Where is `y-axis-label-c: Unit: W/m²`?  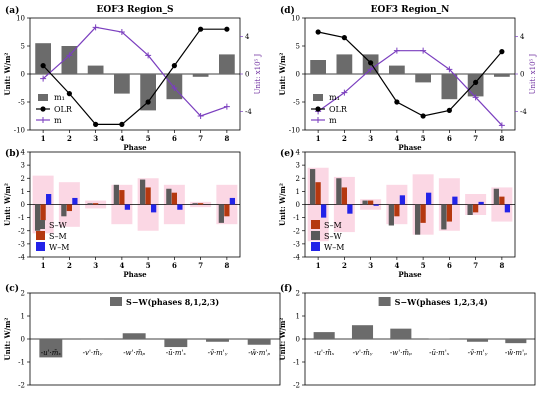
y-axis-label-c: Unit: W/m² is located at coordinates (7, 339).